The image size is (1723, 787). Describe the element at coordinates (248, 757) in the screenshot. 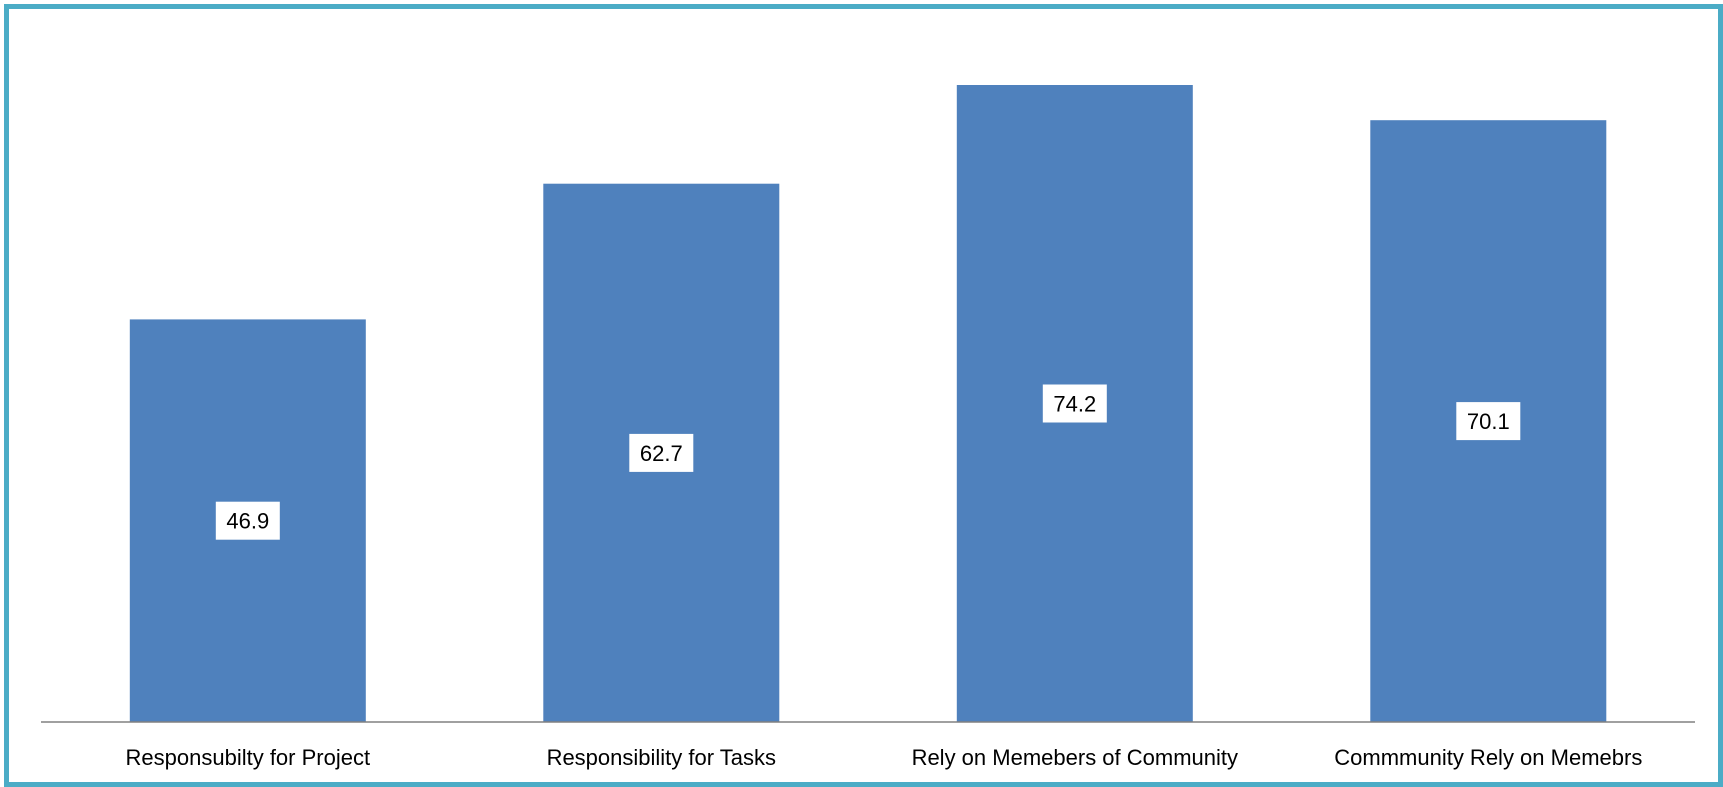

I see `x-tick-label-1: Responsubilty for Project` at that location.